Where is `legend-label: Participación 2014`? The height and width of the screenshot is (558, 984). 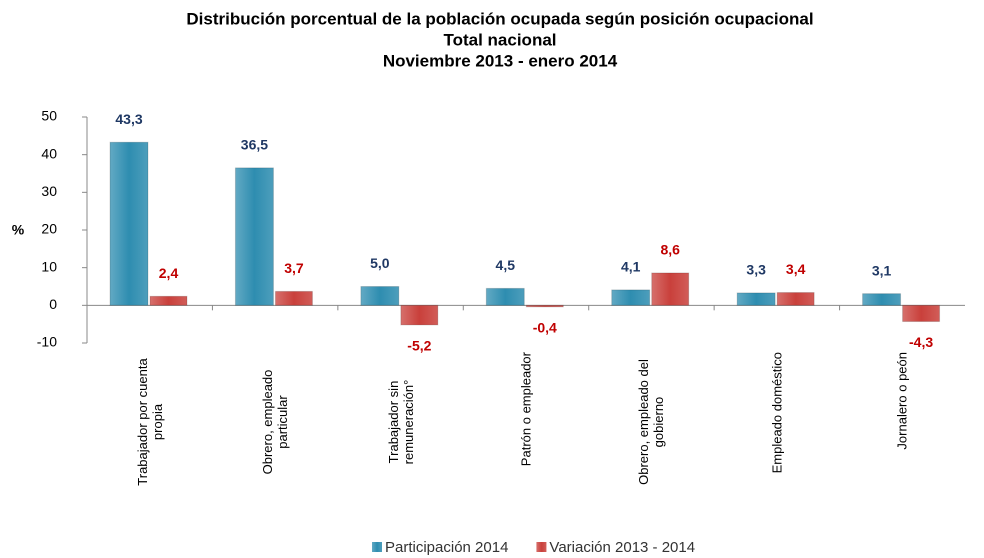 legend-label: Participación 2014 is located at coordinates (446, 547).